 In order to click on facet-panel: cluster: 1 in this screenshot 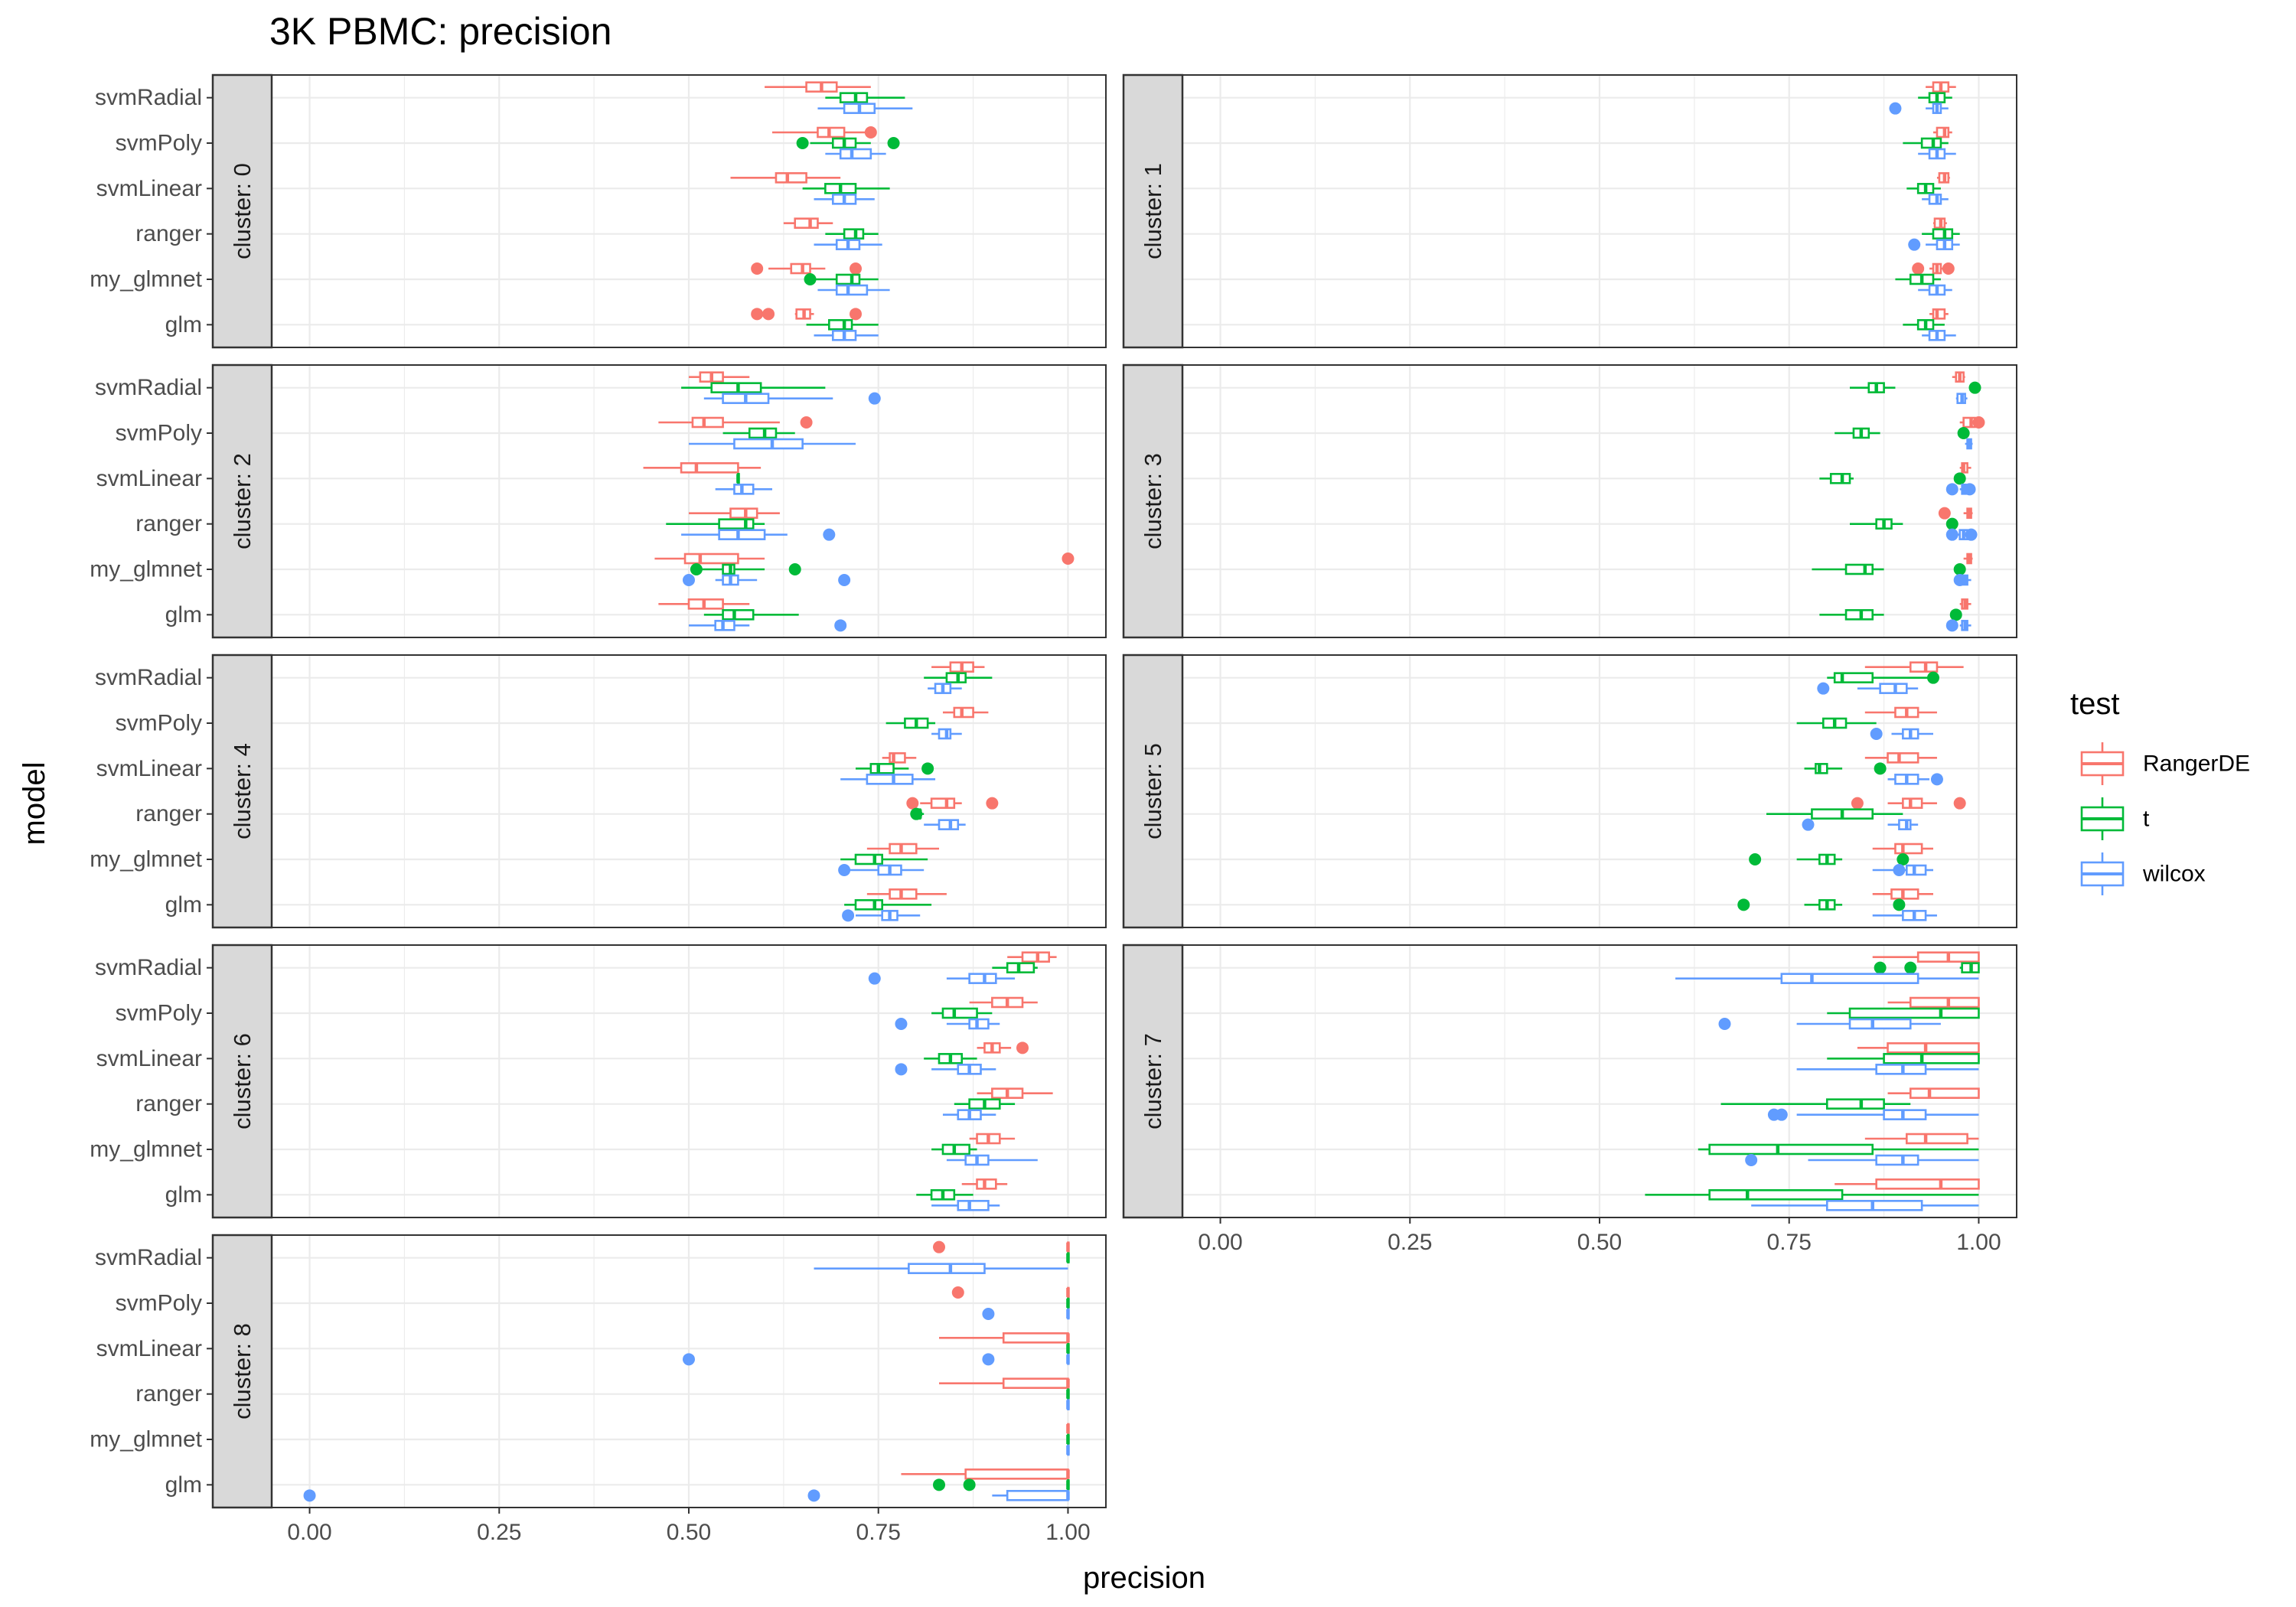, I will do `click(1569, 211)`.